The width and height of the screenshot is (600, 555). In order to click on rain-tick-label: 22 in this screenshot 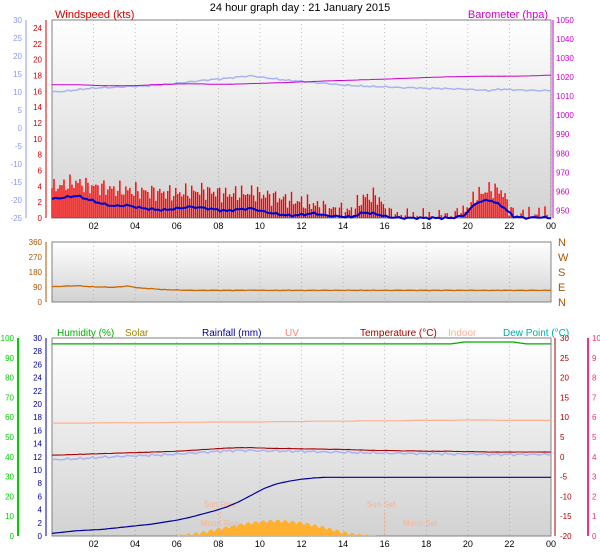, I will do `click(37, 391)`.